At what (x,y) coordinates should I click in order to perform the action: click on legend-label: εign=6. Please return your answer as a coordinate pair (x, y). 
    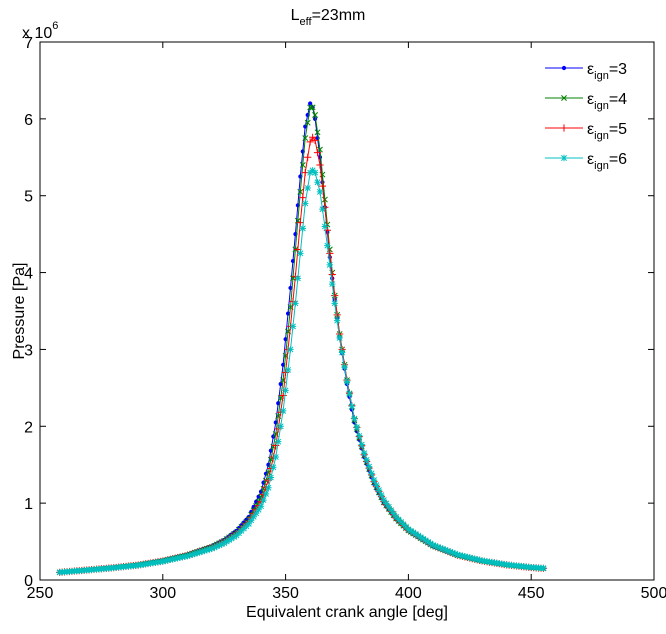
    Looking at the image, I should click on (607, 161).